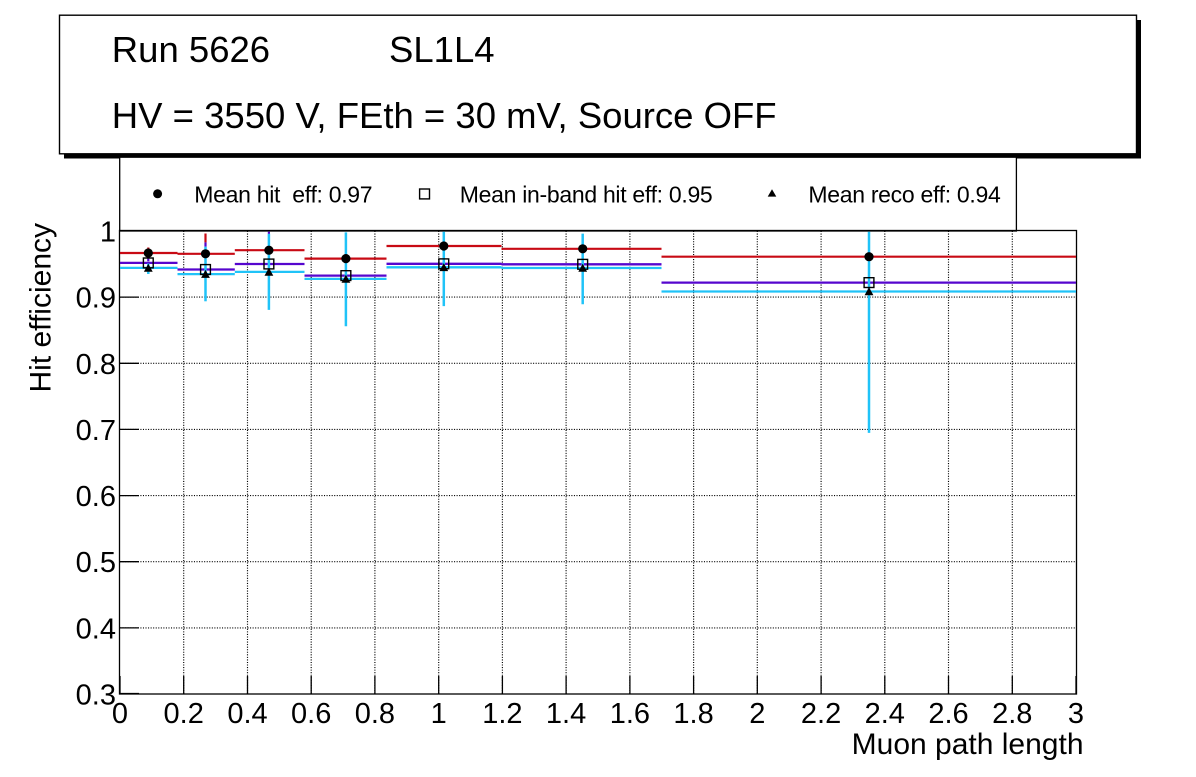 This screenshot has width=1196, height=777. Describe the element at coordinates (757, 714) in the screenshot. I see `svg-text: 2` at that location.